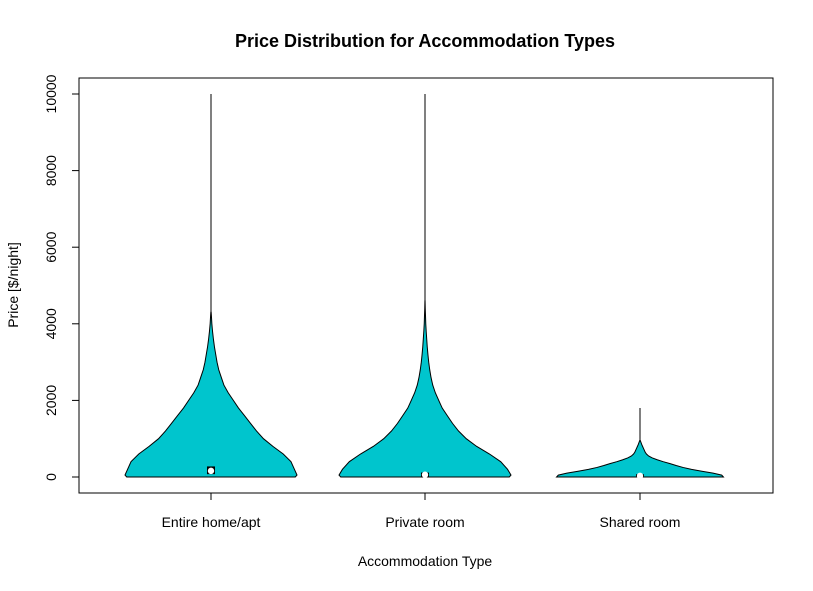  Describe the element at coordinates (424, 522) in the screenshot. I see `x-tick-label: Private room` at that location.